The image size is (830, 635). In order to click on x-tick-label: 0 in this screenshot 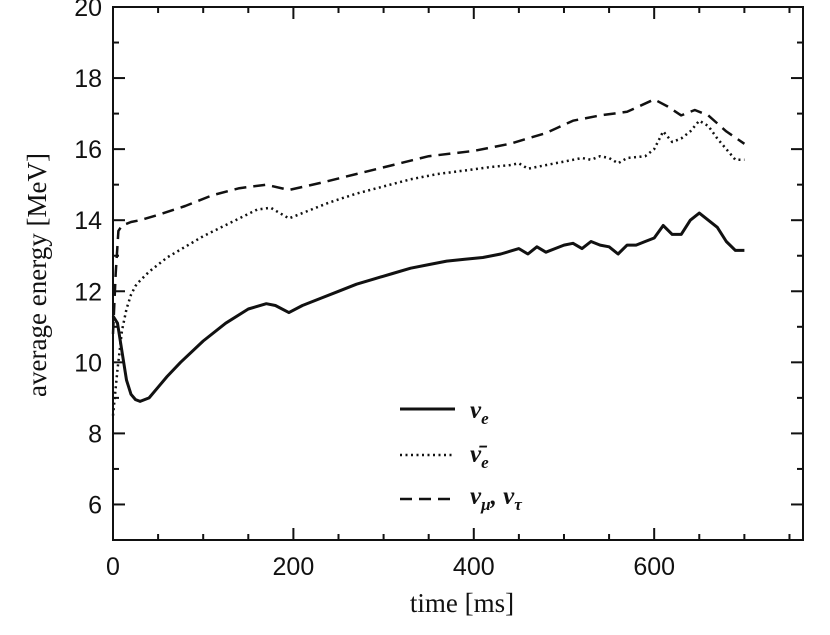, I will do `click(113, 567)`.